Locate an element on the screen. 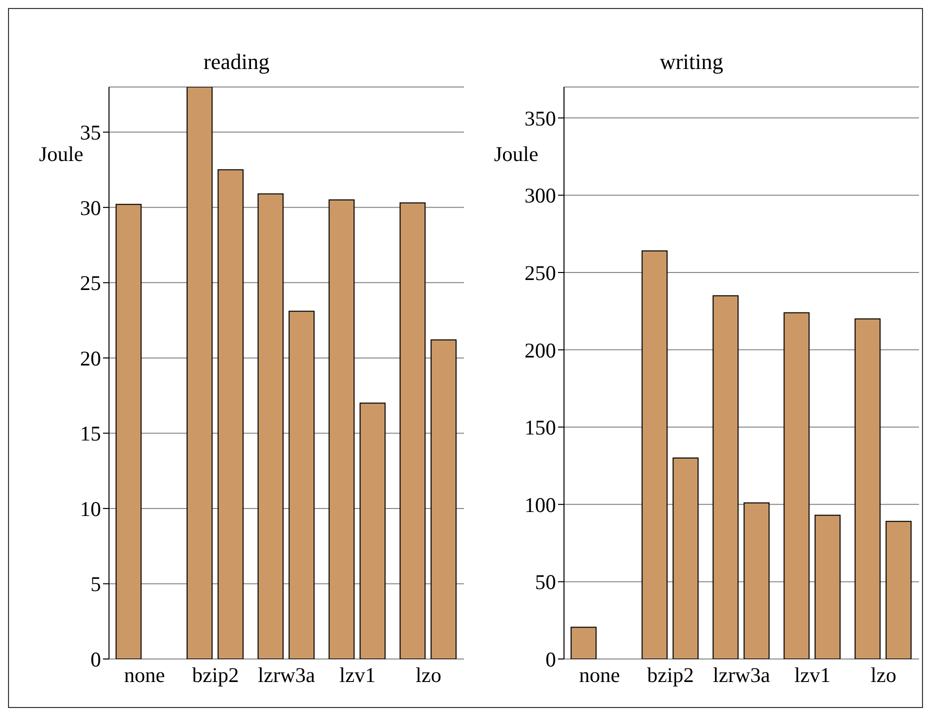 The width and height of the screenshot is (933, 719). y-tick-label: 15 is located at coordinates (90, 434).